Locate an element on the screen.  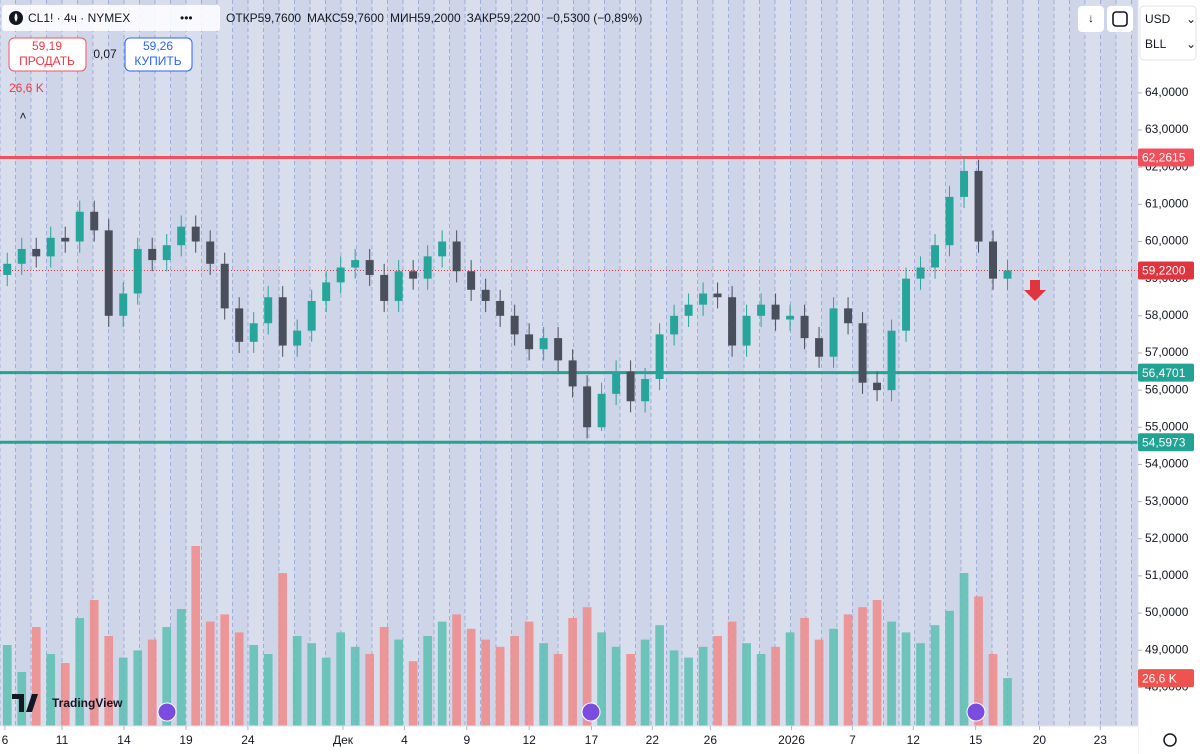
logo: TradingView is located at coordinates (67, 703).